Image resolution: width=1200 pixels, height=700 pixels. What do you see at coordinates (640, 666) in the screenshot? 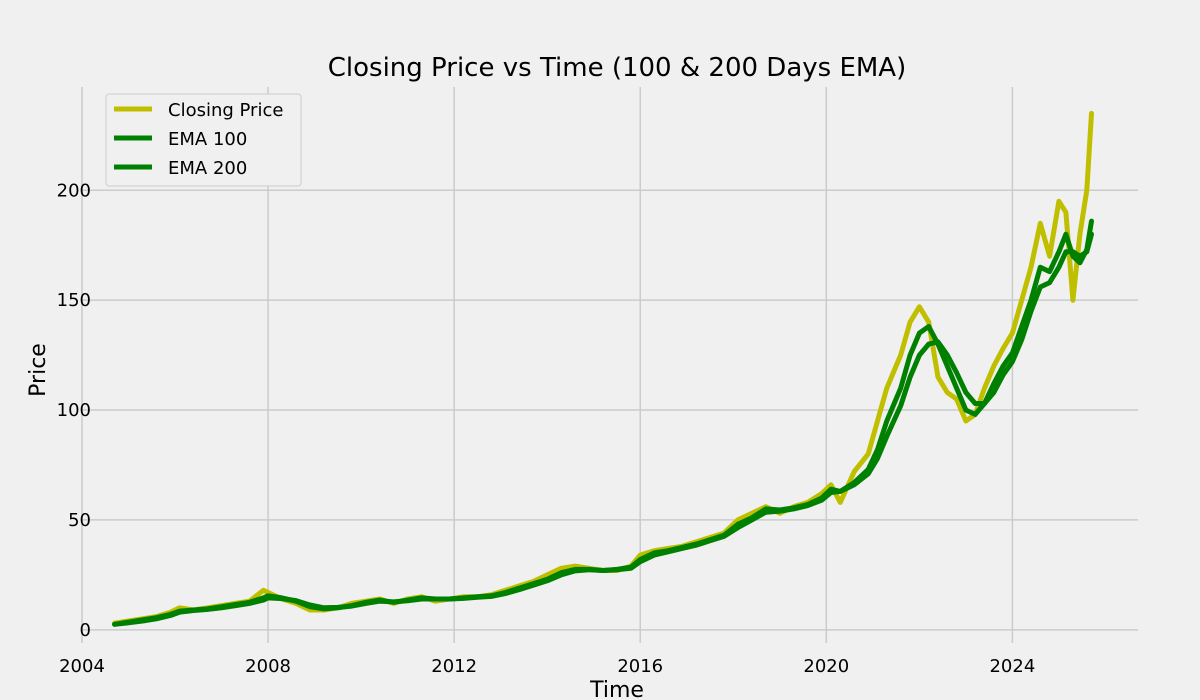
I see `x-tick-label-2016: 2016` at bounding box center [640, 666].